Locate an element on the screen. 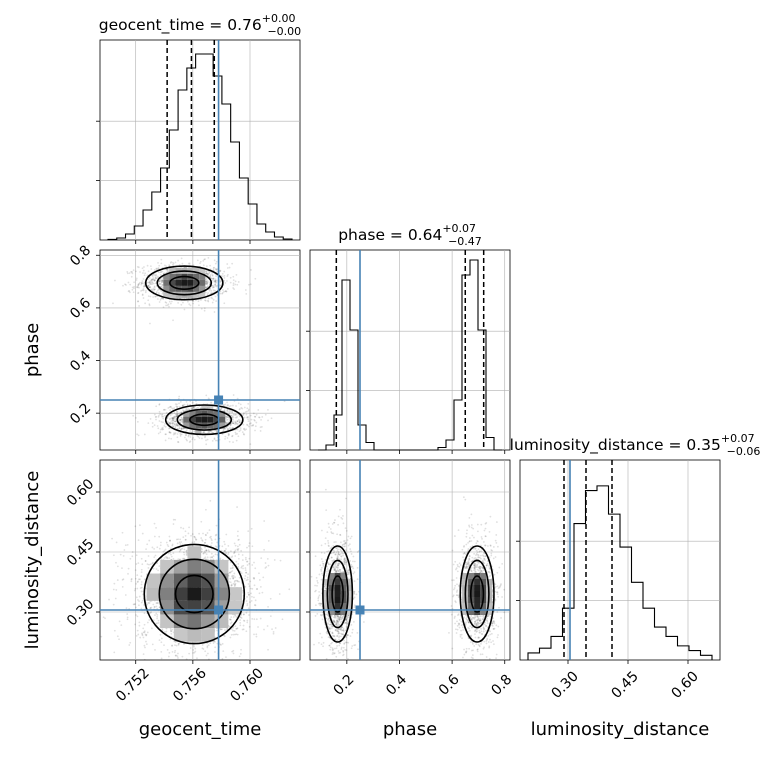  title-main: geocent_time = 0.76 is located at coordinates (180, 25).